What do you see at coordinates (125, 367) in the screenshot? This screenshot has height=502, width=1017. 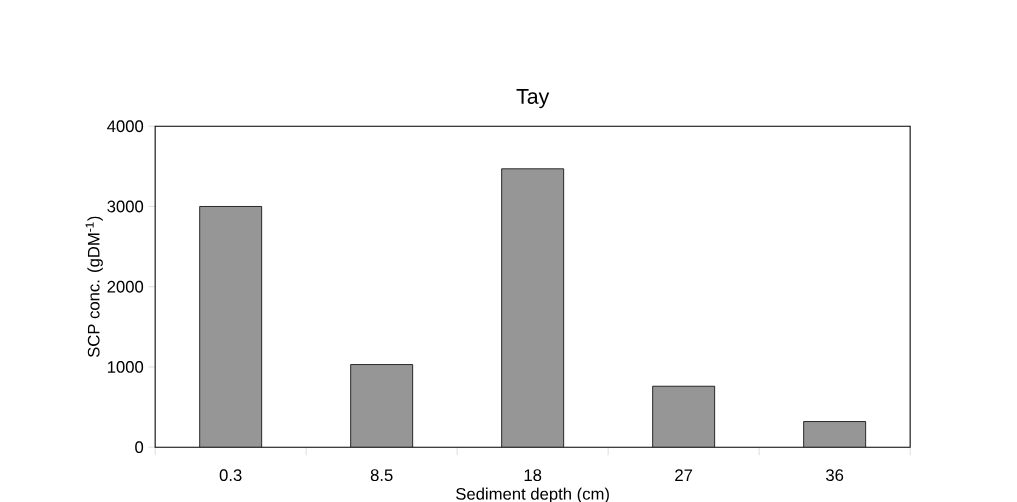 I see `y-tick-label: 1000` at bounding box center [125, 367].